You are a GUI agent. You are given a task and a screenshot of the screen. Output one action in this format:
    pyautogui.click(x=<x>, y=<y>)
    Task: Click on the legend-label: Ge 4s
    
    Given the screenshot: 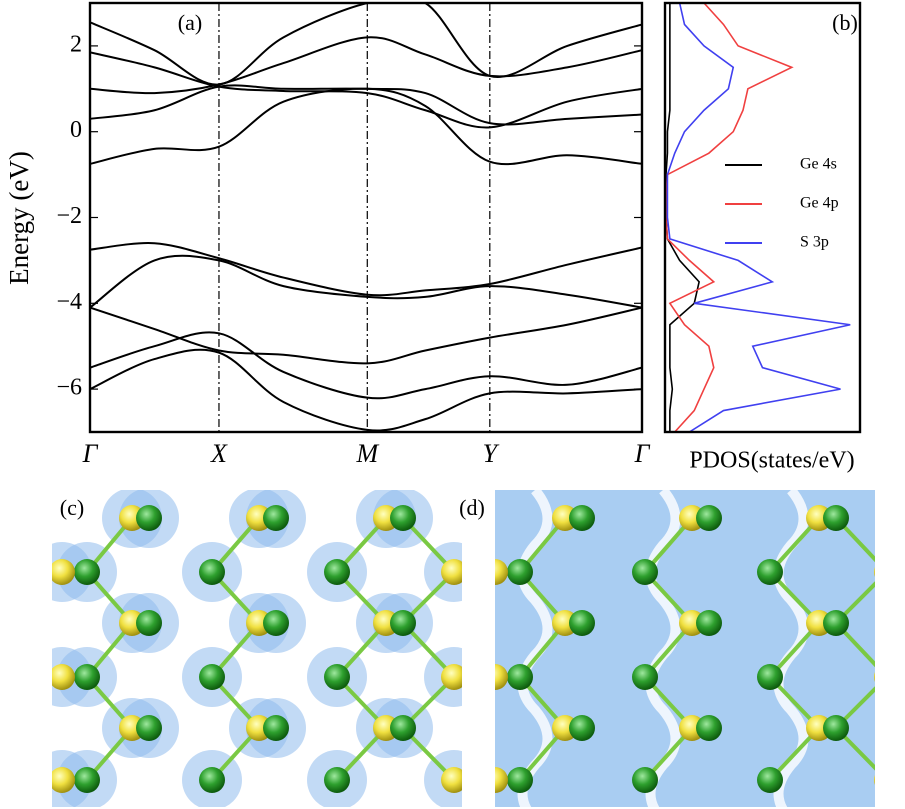 What is the action you would take?
    pyautogui.click(x=818, y=164)
    